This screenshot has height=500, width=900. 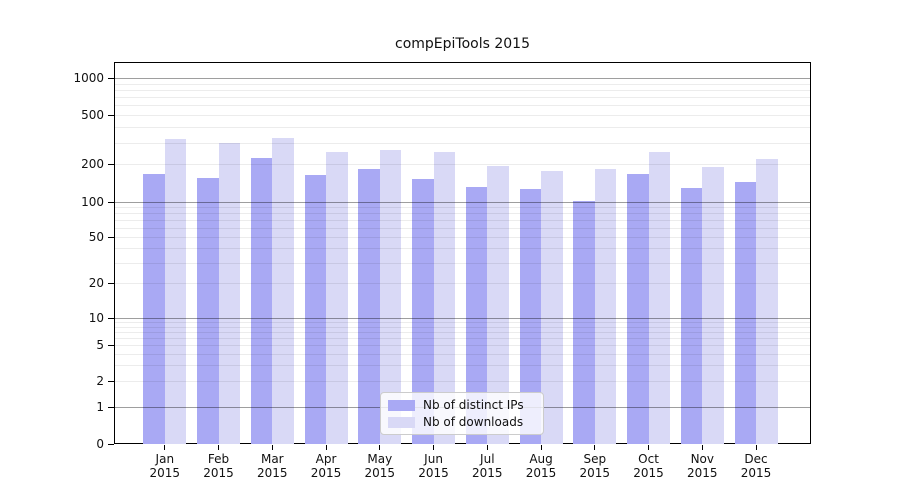 What do you see at coordinates (401, 422) in the screenshot?
I see `legend-swatch-downloads` at bounding box center [401, 422].